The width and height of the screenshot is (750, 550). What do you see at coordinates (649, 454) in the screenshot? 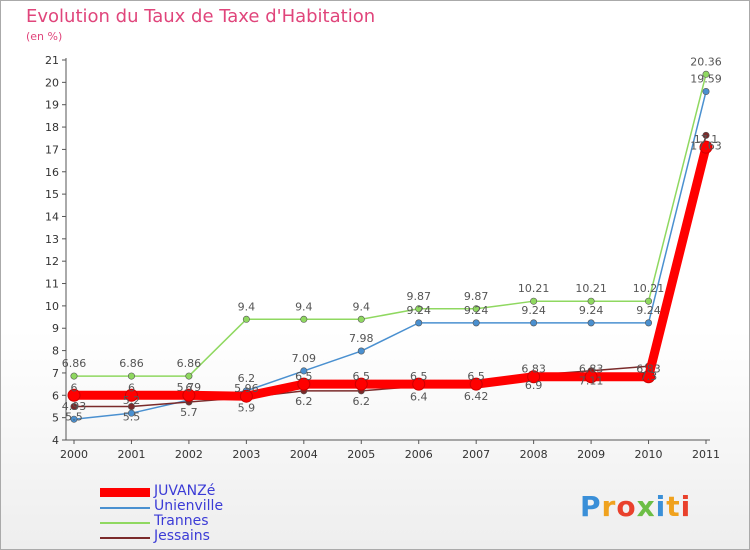
I see `x-tick-label: 2010` at bounding box center [649, 454].